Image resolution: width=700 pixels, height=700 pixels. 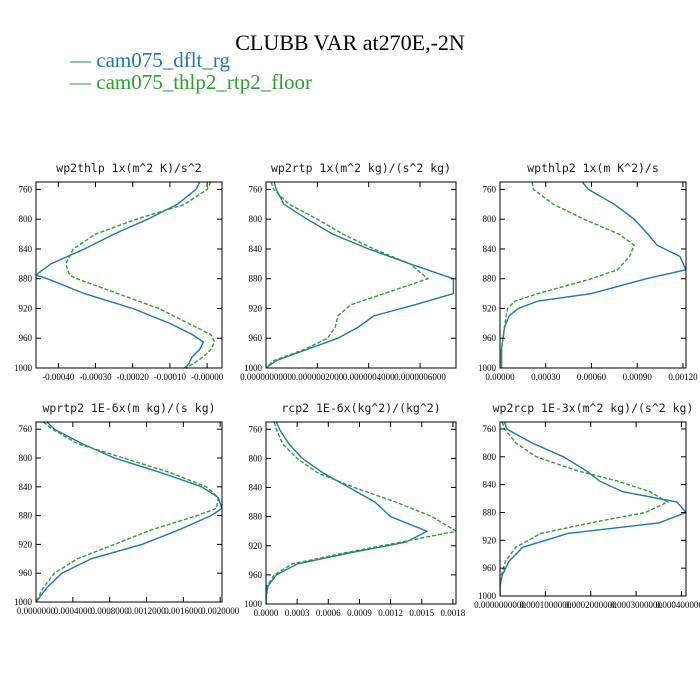 I want to click on x-tick-label: -0.00040, so click(x=58, y=377).